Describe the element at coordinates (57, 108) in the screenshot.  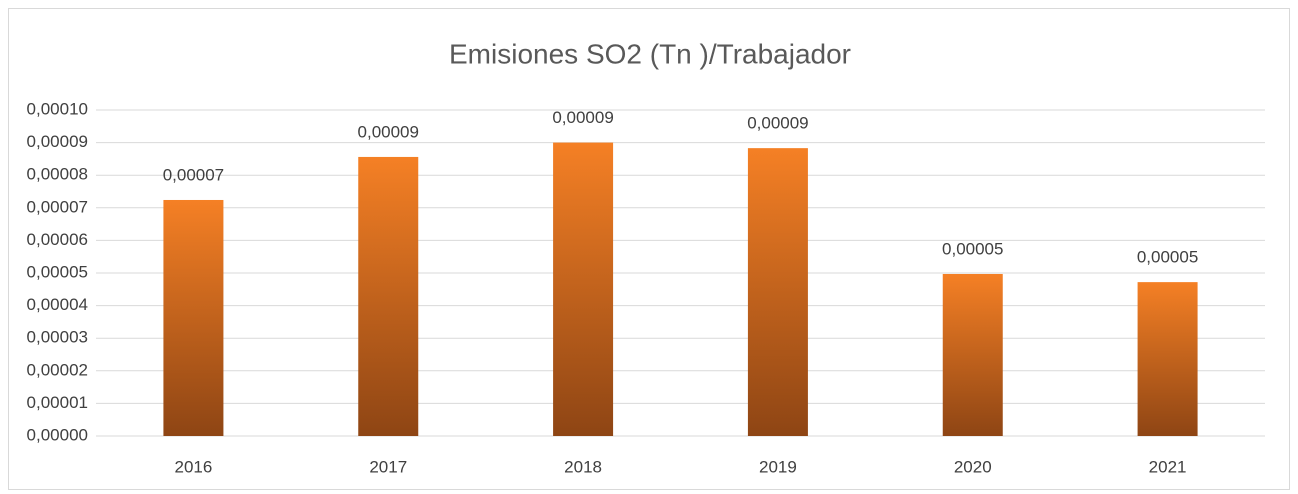
I see `y-tick-label: 0,00010` at that location.